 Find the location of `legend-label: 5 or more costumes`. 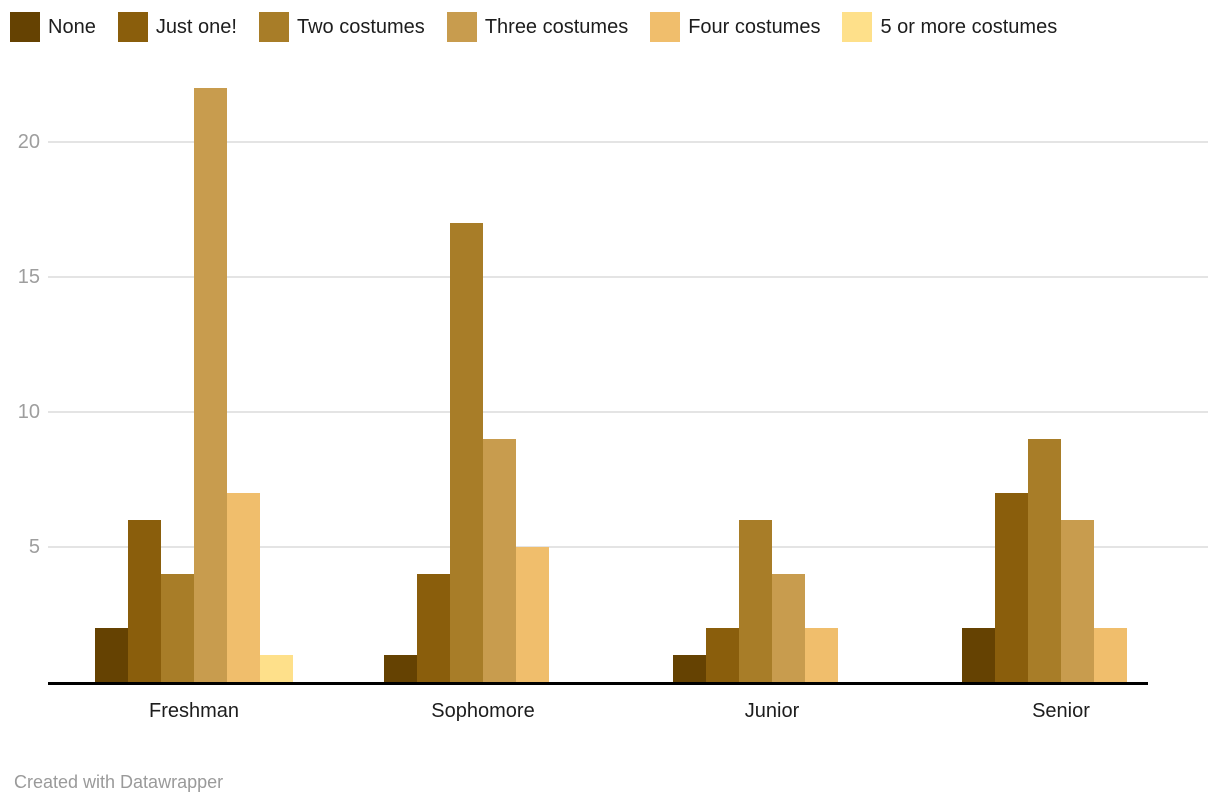

legend-label: 5 or more costumes is located at coordinates (969, 26).